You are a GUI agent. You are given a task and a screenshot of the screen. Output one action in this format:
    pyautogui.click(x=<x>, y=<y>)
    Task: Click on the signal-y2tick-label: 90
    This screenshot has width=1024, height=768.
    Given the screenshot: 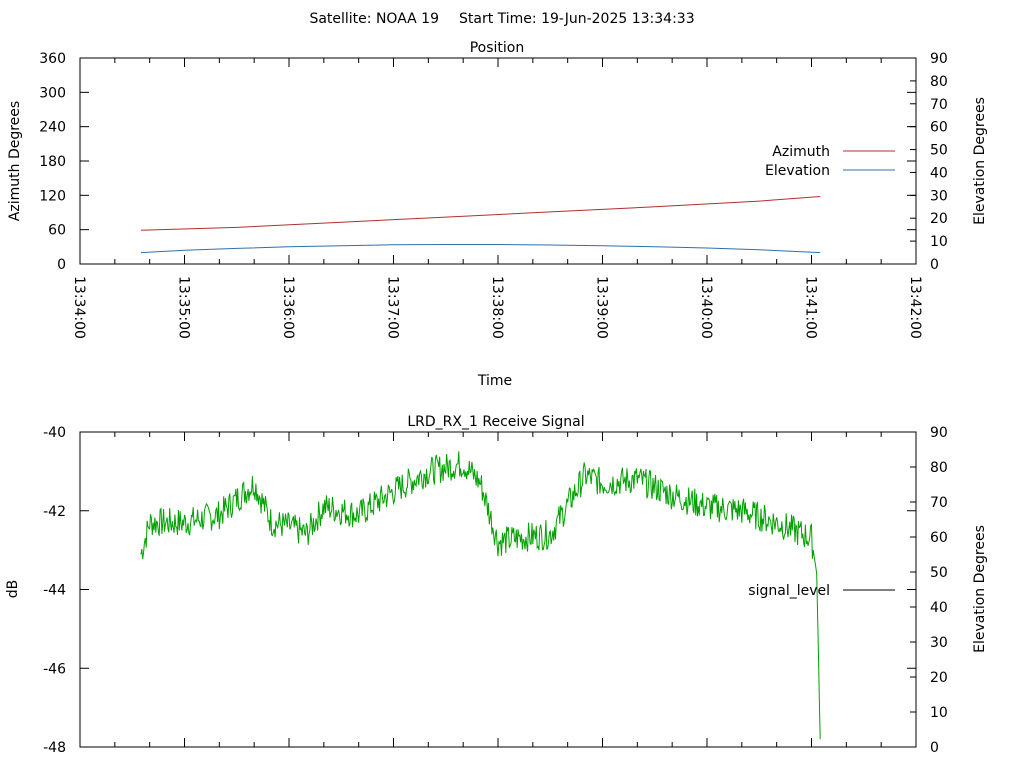 What is the action you would take?
    pyautogui.click(x=939, y=433)
    